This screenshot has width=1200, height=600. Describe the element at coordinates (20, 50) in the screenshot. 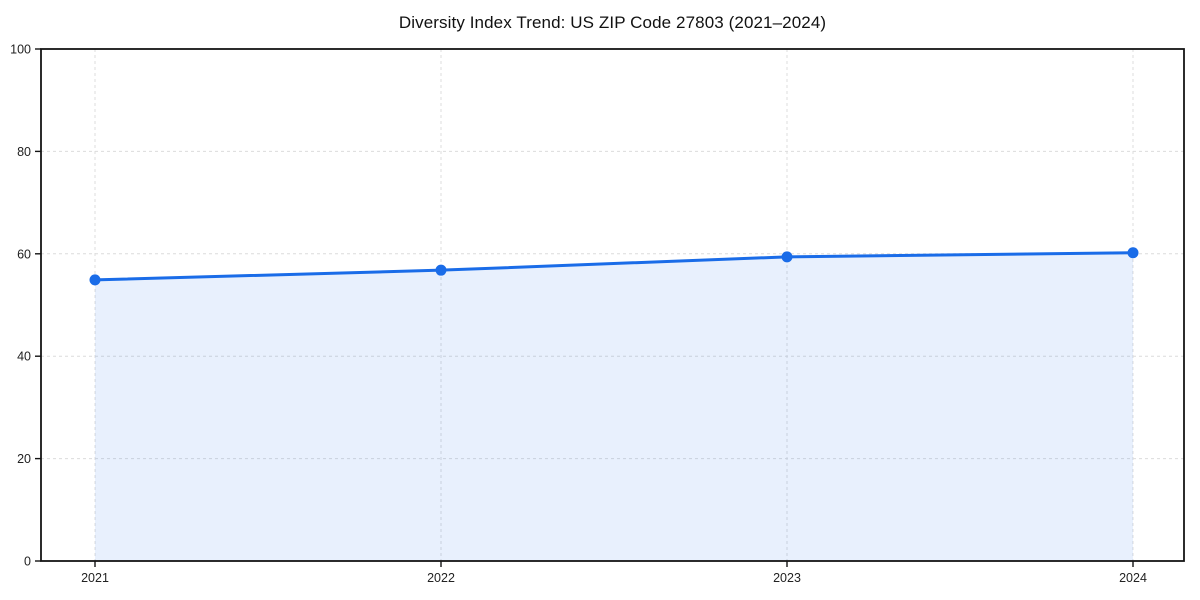

I see `y-tick-label: 100` at that location.